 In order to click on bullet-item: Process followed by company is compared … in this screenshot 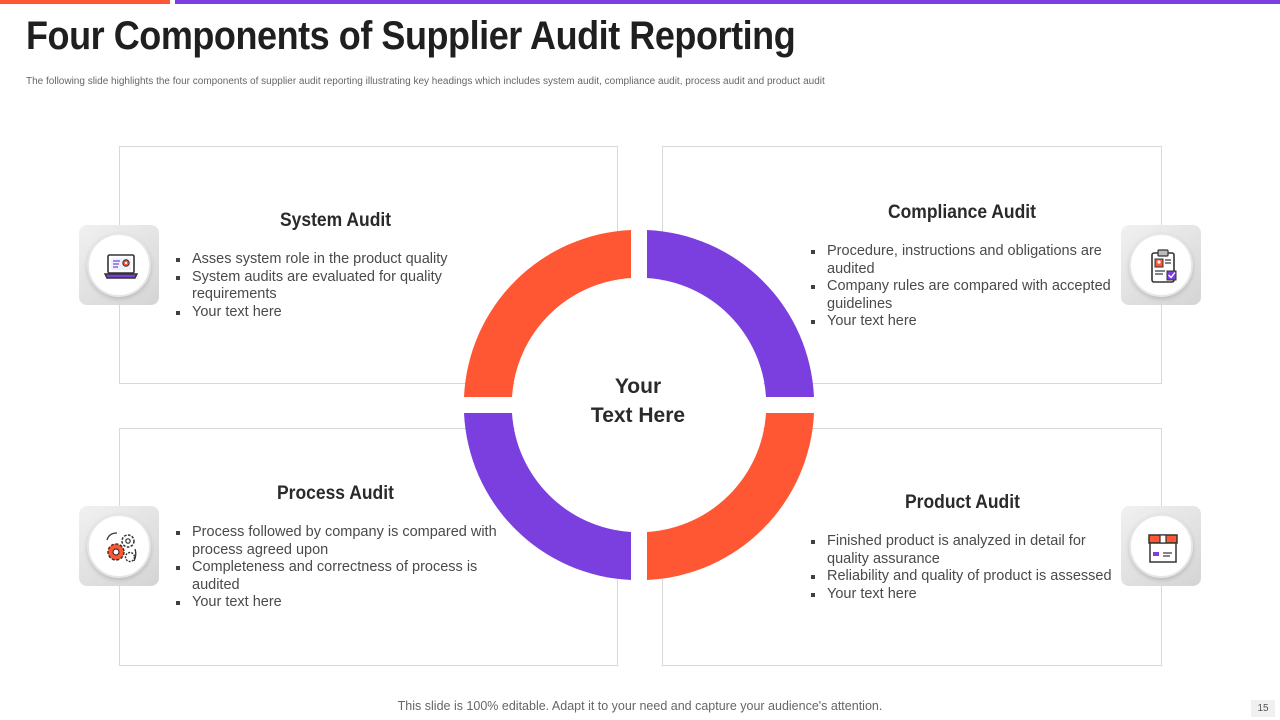, I will do `click(341, 541)`.